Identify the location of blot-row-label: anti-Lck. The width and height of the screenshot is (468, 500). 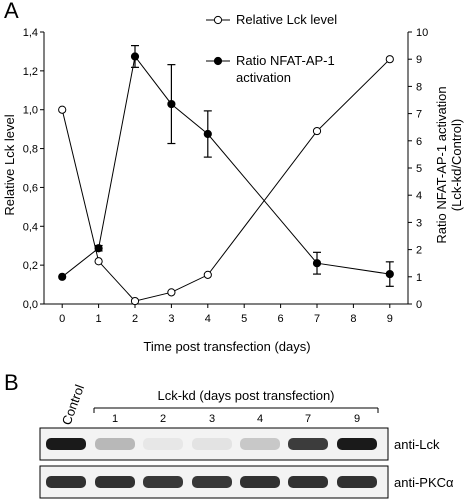
(417, 444).